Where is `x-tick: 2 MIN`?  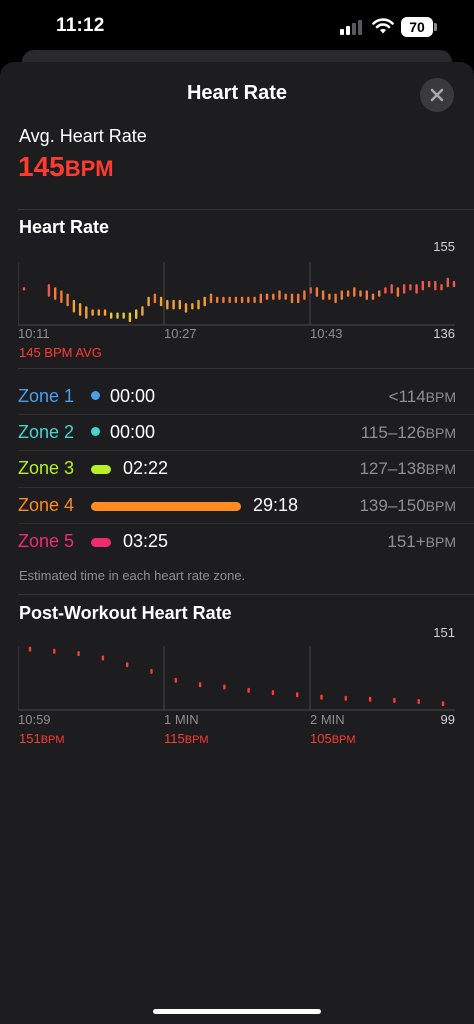
x-tick: 2 MIN is located at coordinates (327, 719).